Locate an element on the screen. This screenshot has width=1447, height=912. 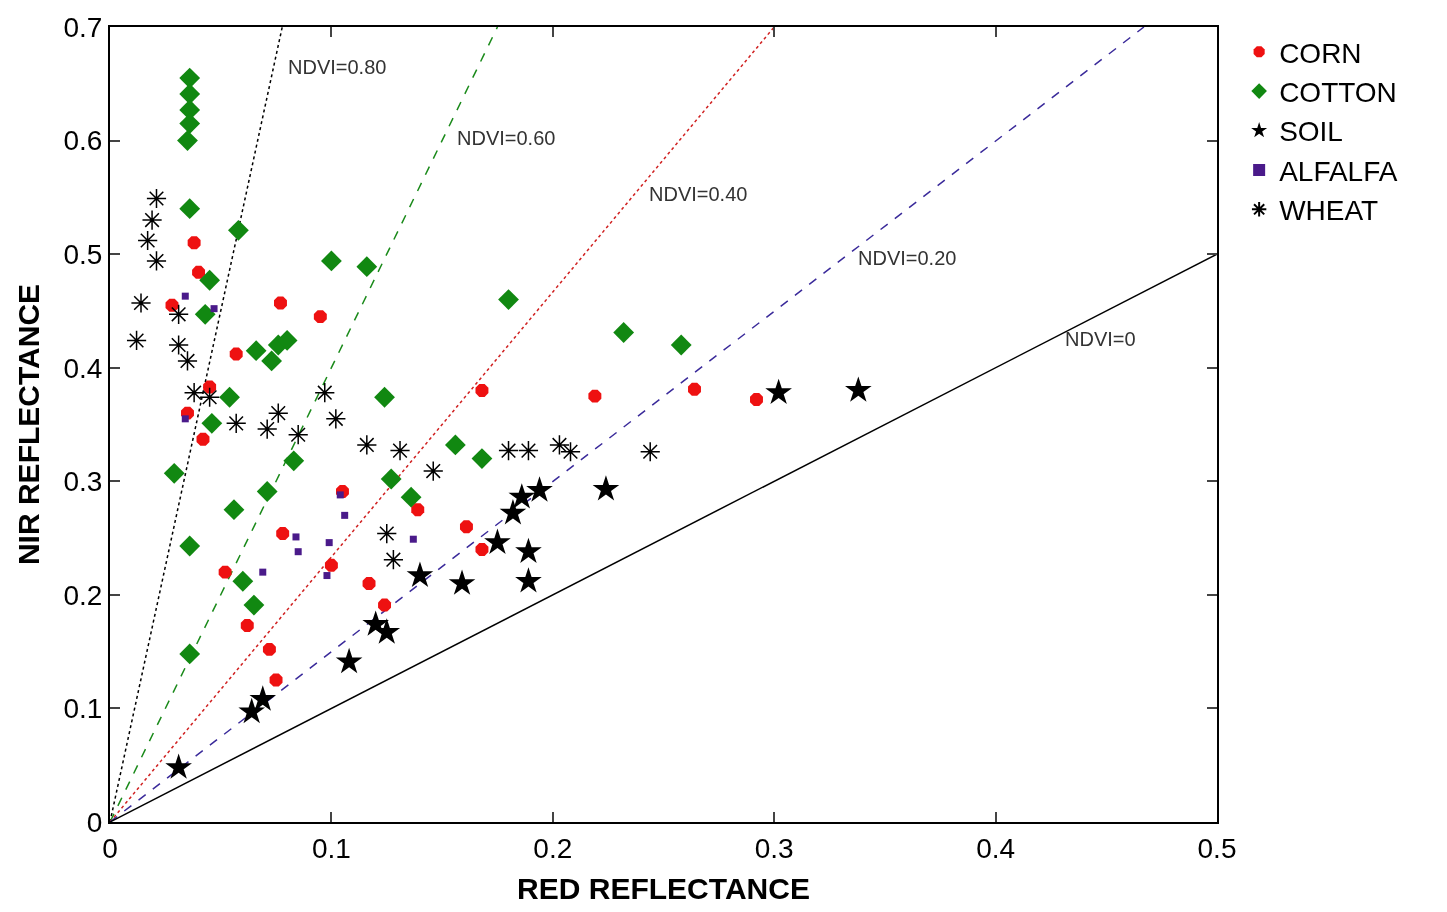
y-tick-label: 0.1 is located at coordinates (83, 709).